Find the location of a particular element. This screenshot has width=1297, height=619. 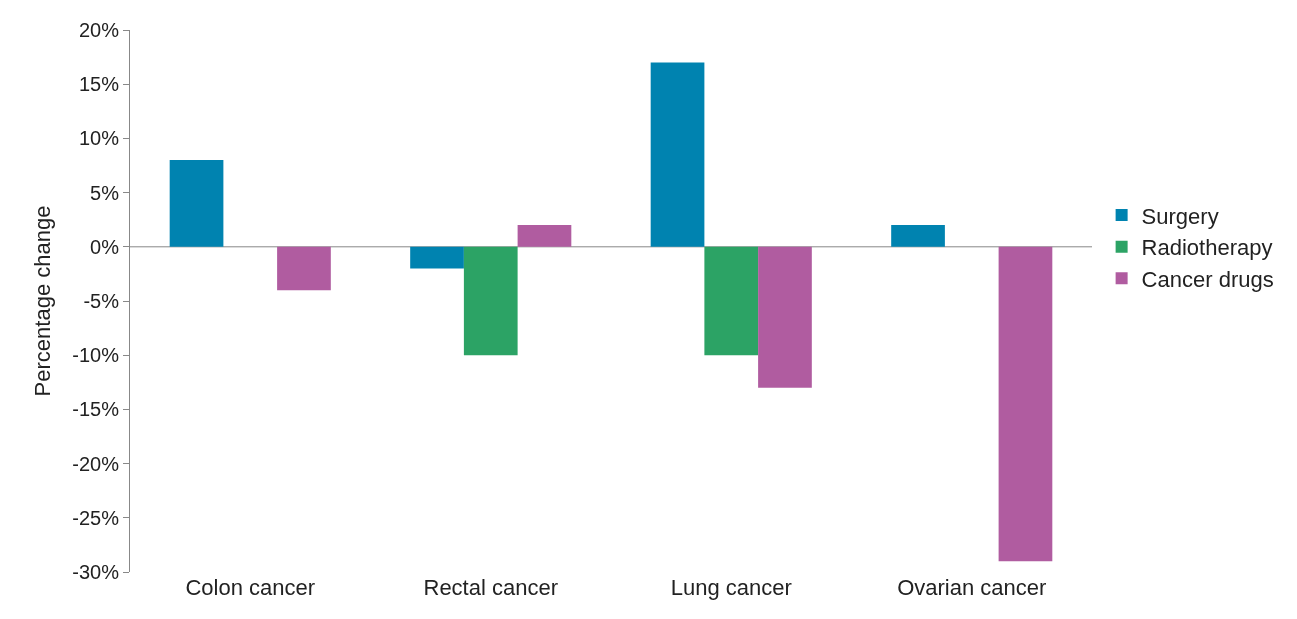

x-tick-label: Ovarian cancer is located at coordinates (972, 587).